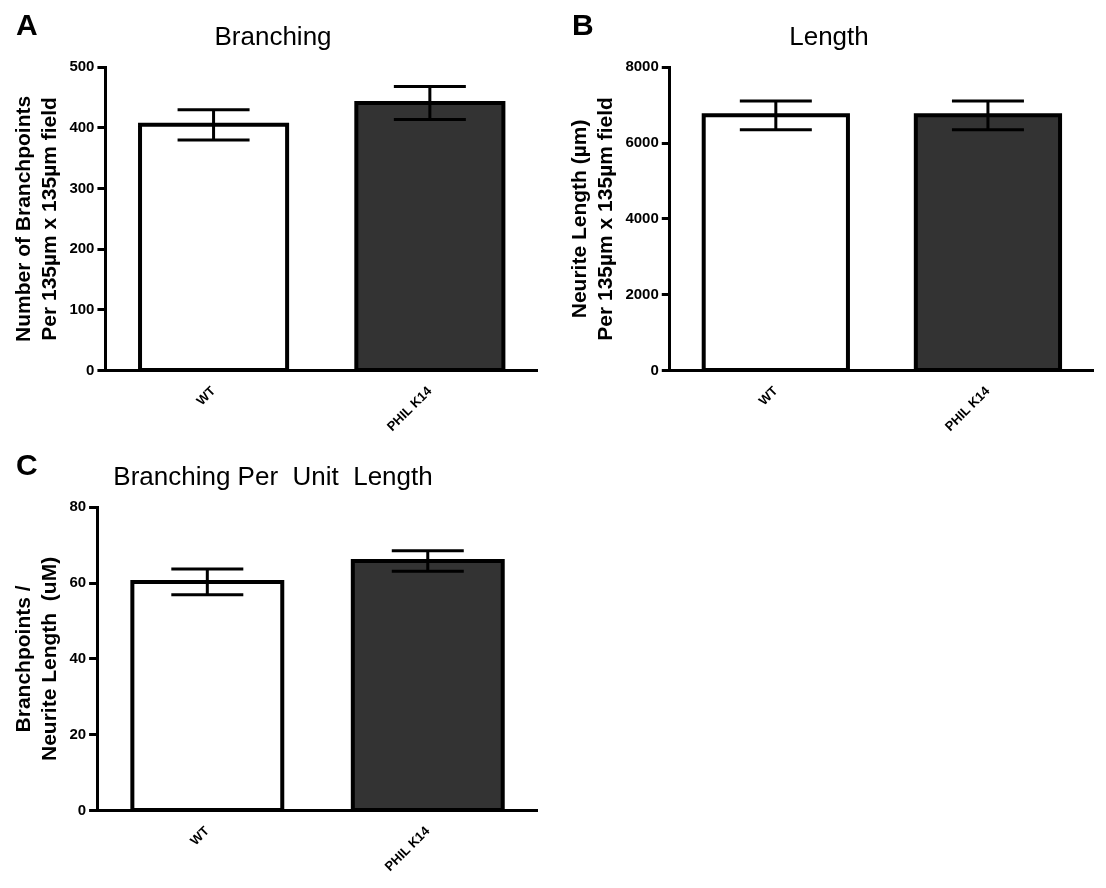  I want to click on chart-title: Branching, so click(273, 35).